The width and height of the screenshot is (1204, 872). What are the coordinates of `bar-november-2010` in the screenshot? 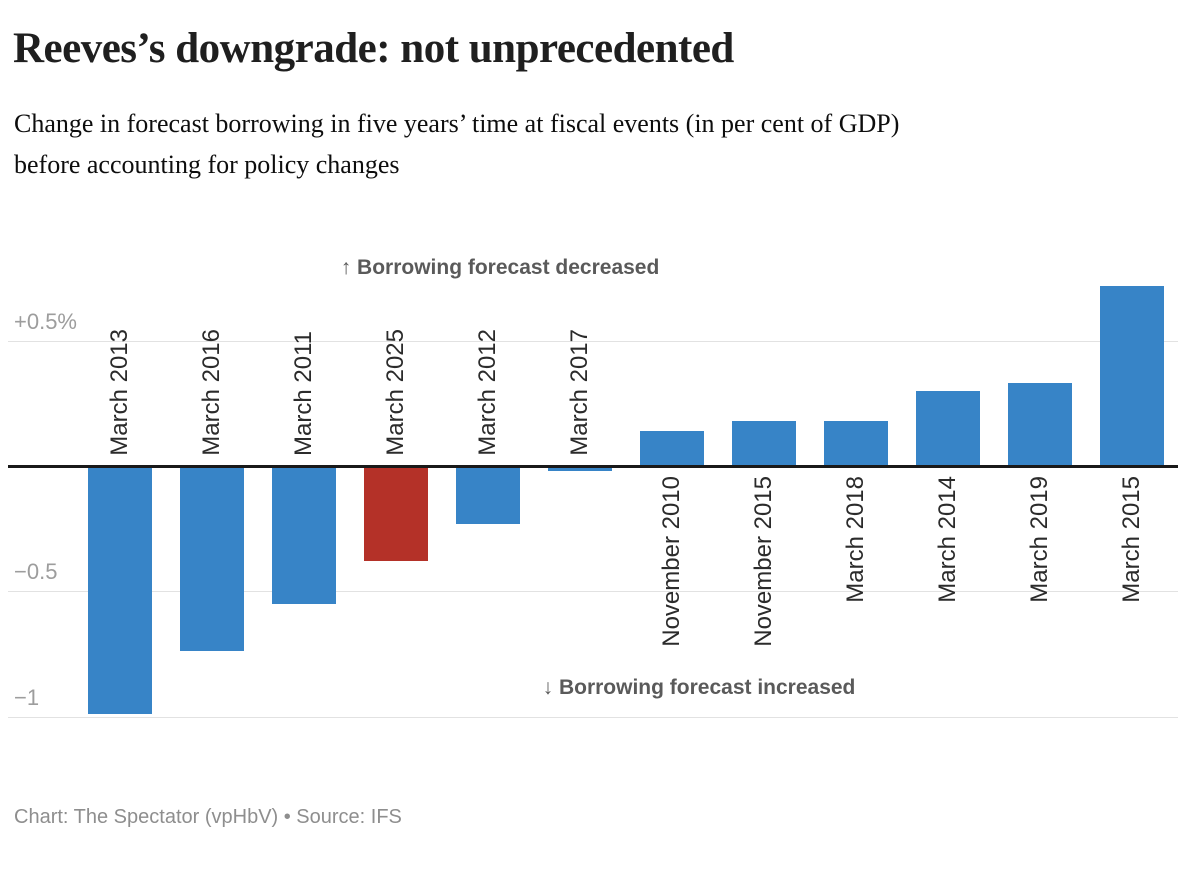 It's located at (671, 448).